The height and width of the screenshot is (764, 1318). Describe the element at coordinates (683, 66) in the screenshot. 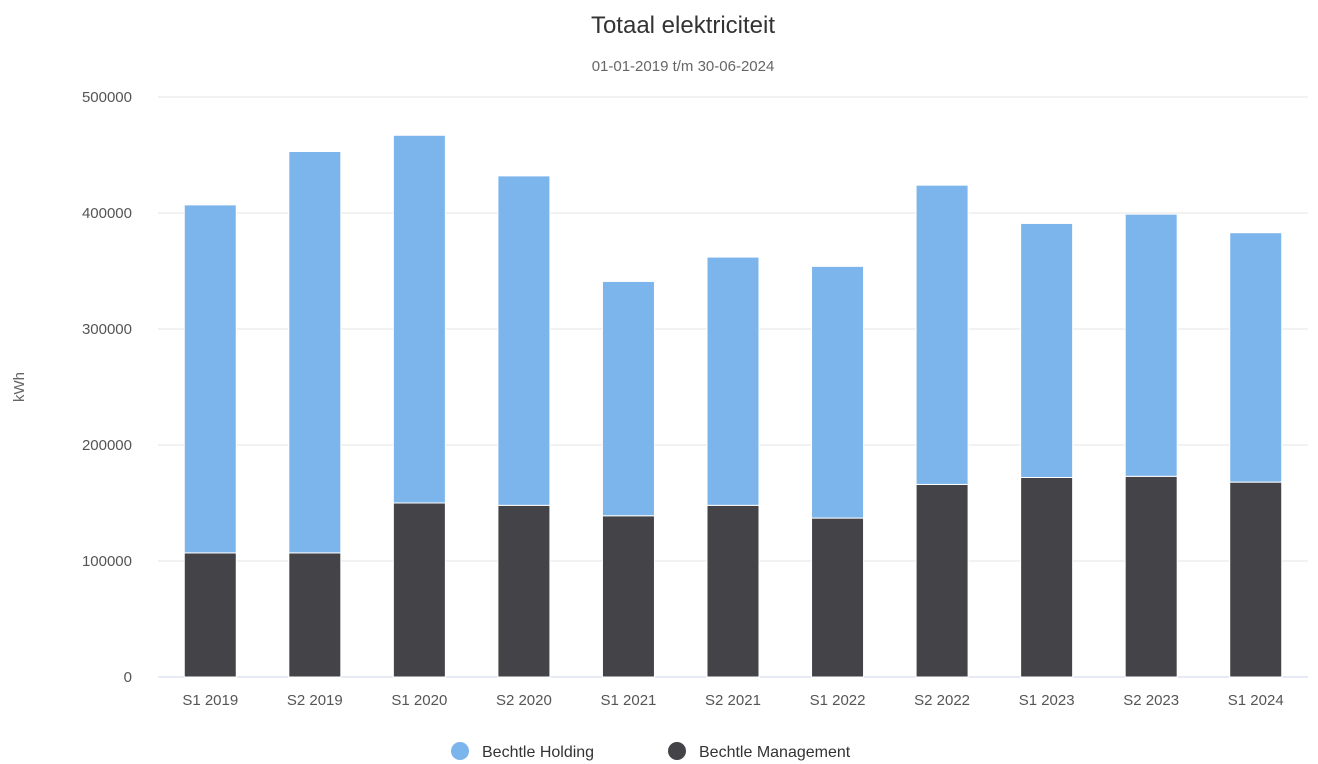

I see `chart-subtitle: 01-01-2019 t/m 30-06-2024` at that location.